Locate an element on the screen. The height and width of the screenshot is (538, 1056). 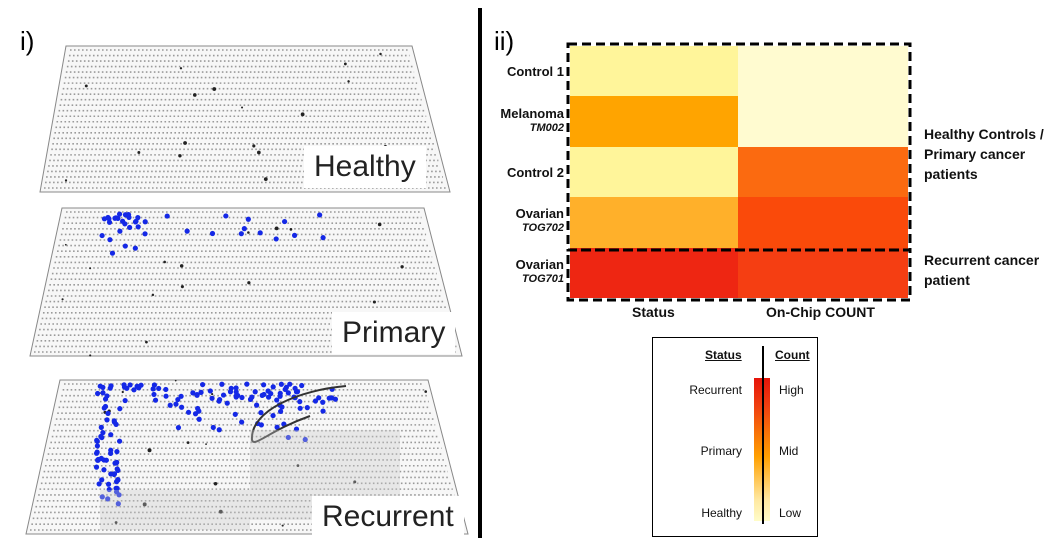
chip-label-healthy: Healthy is located at coordinates (365, 167).